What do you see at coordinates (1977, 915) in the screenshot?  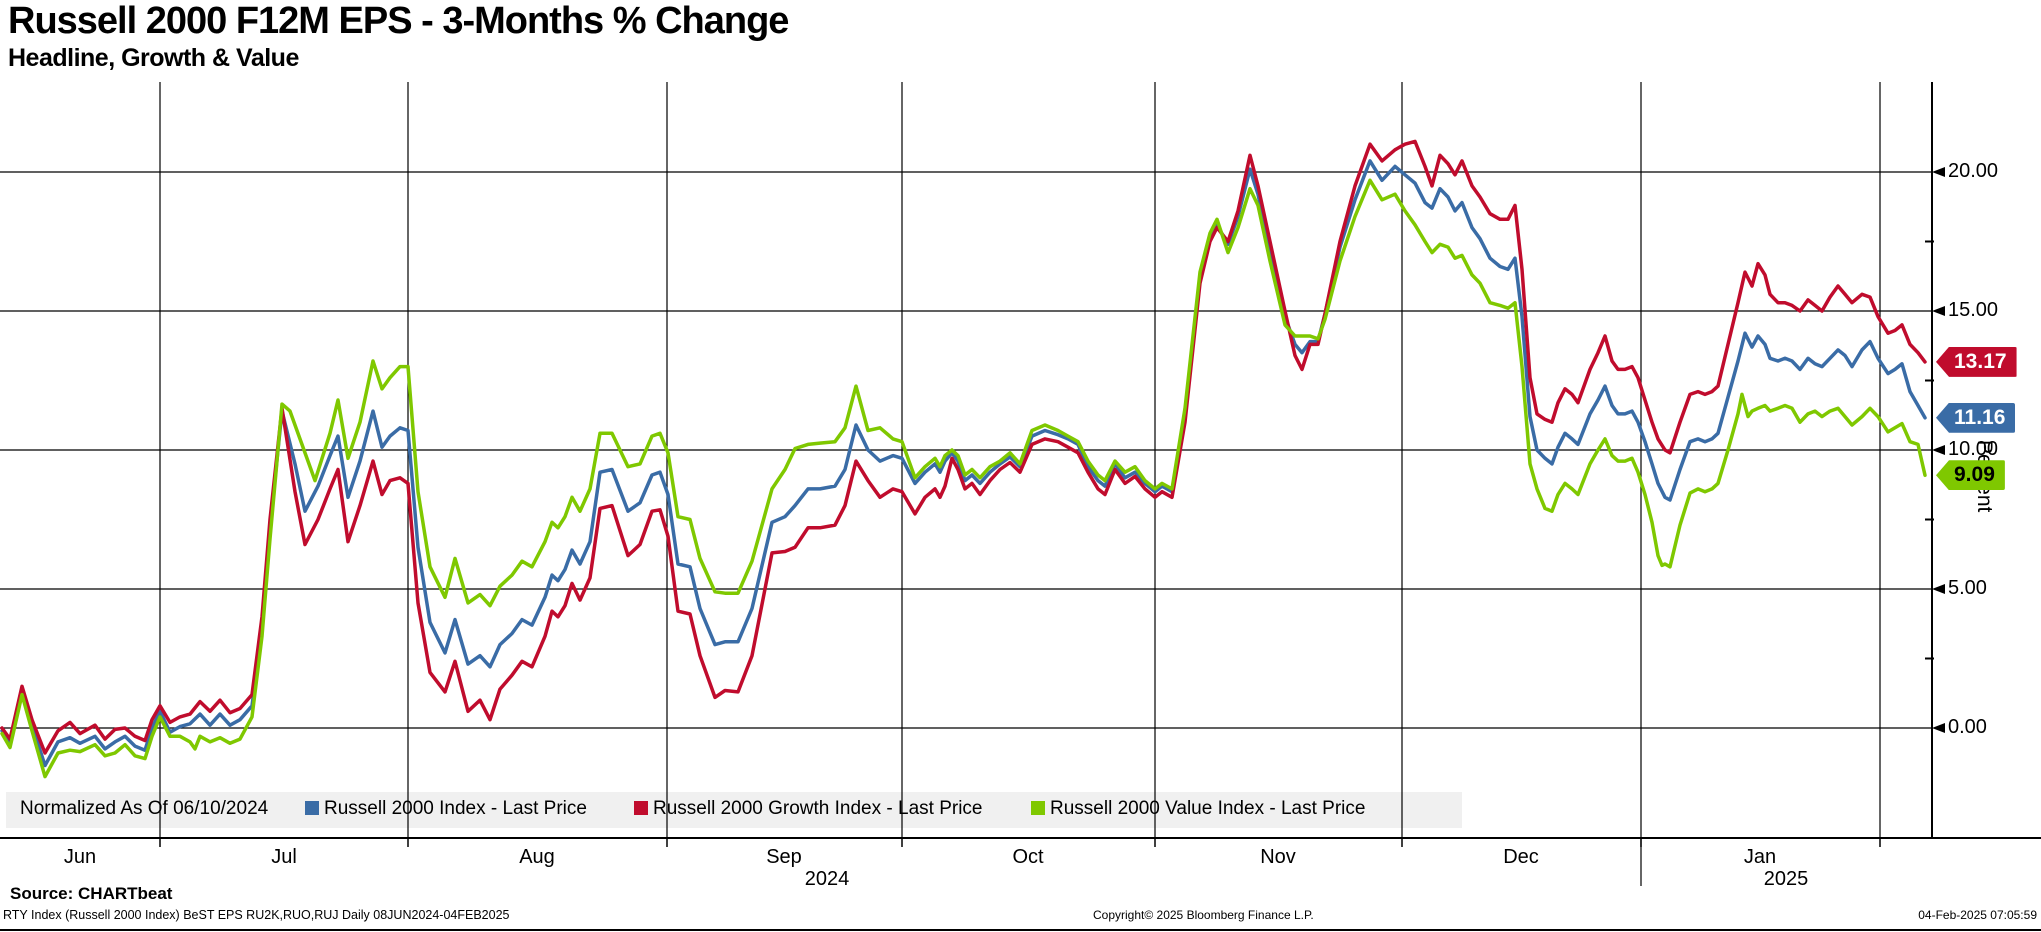 I see `timestamp-text: 04-Feb-2025 07:05:59` at bounding box center [1977, 915].